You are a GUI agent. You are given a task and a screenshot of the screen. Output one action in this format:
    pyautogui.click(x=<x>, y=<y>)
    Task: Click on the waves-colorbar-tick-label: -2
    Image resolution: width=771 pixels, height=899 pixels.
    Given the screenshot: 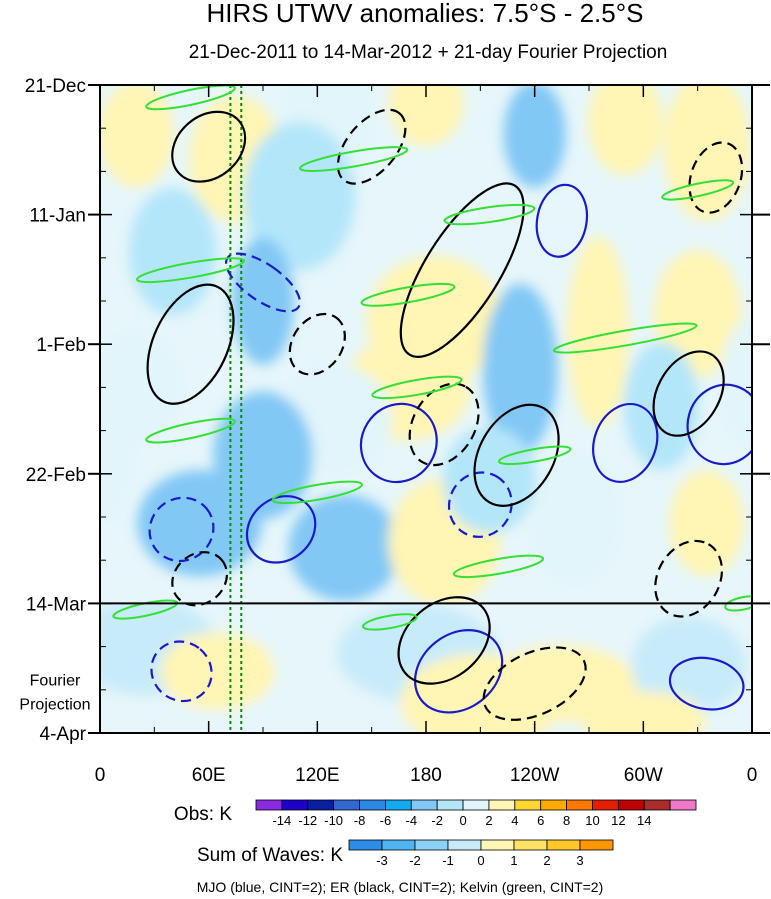 What is the action you would take?
    pyautogui.click(x=415, y=860)
    